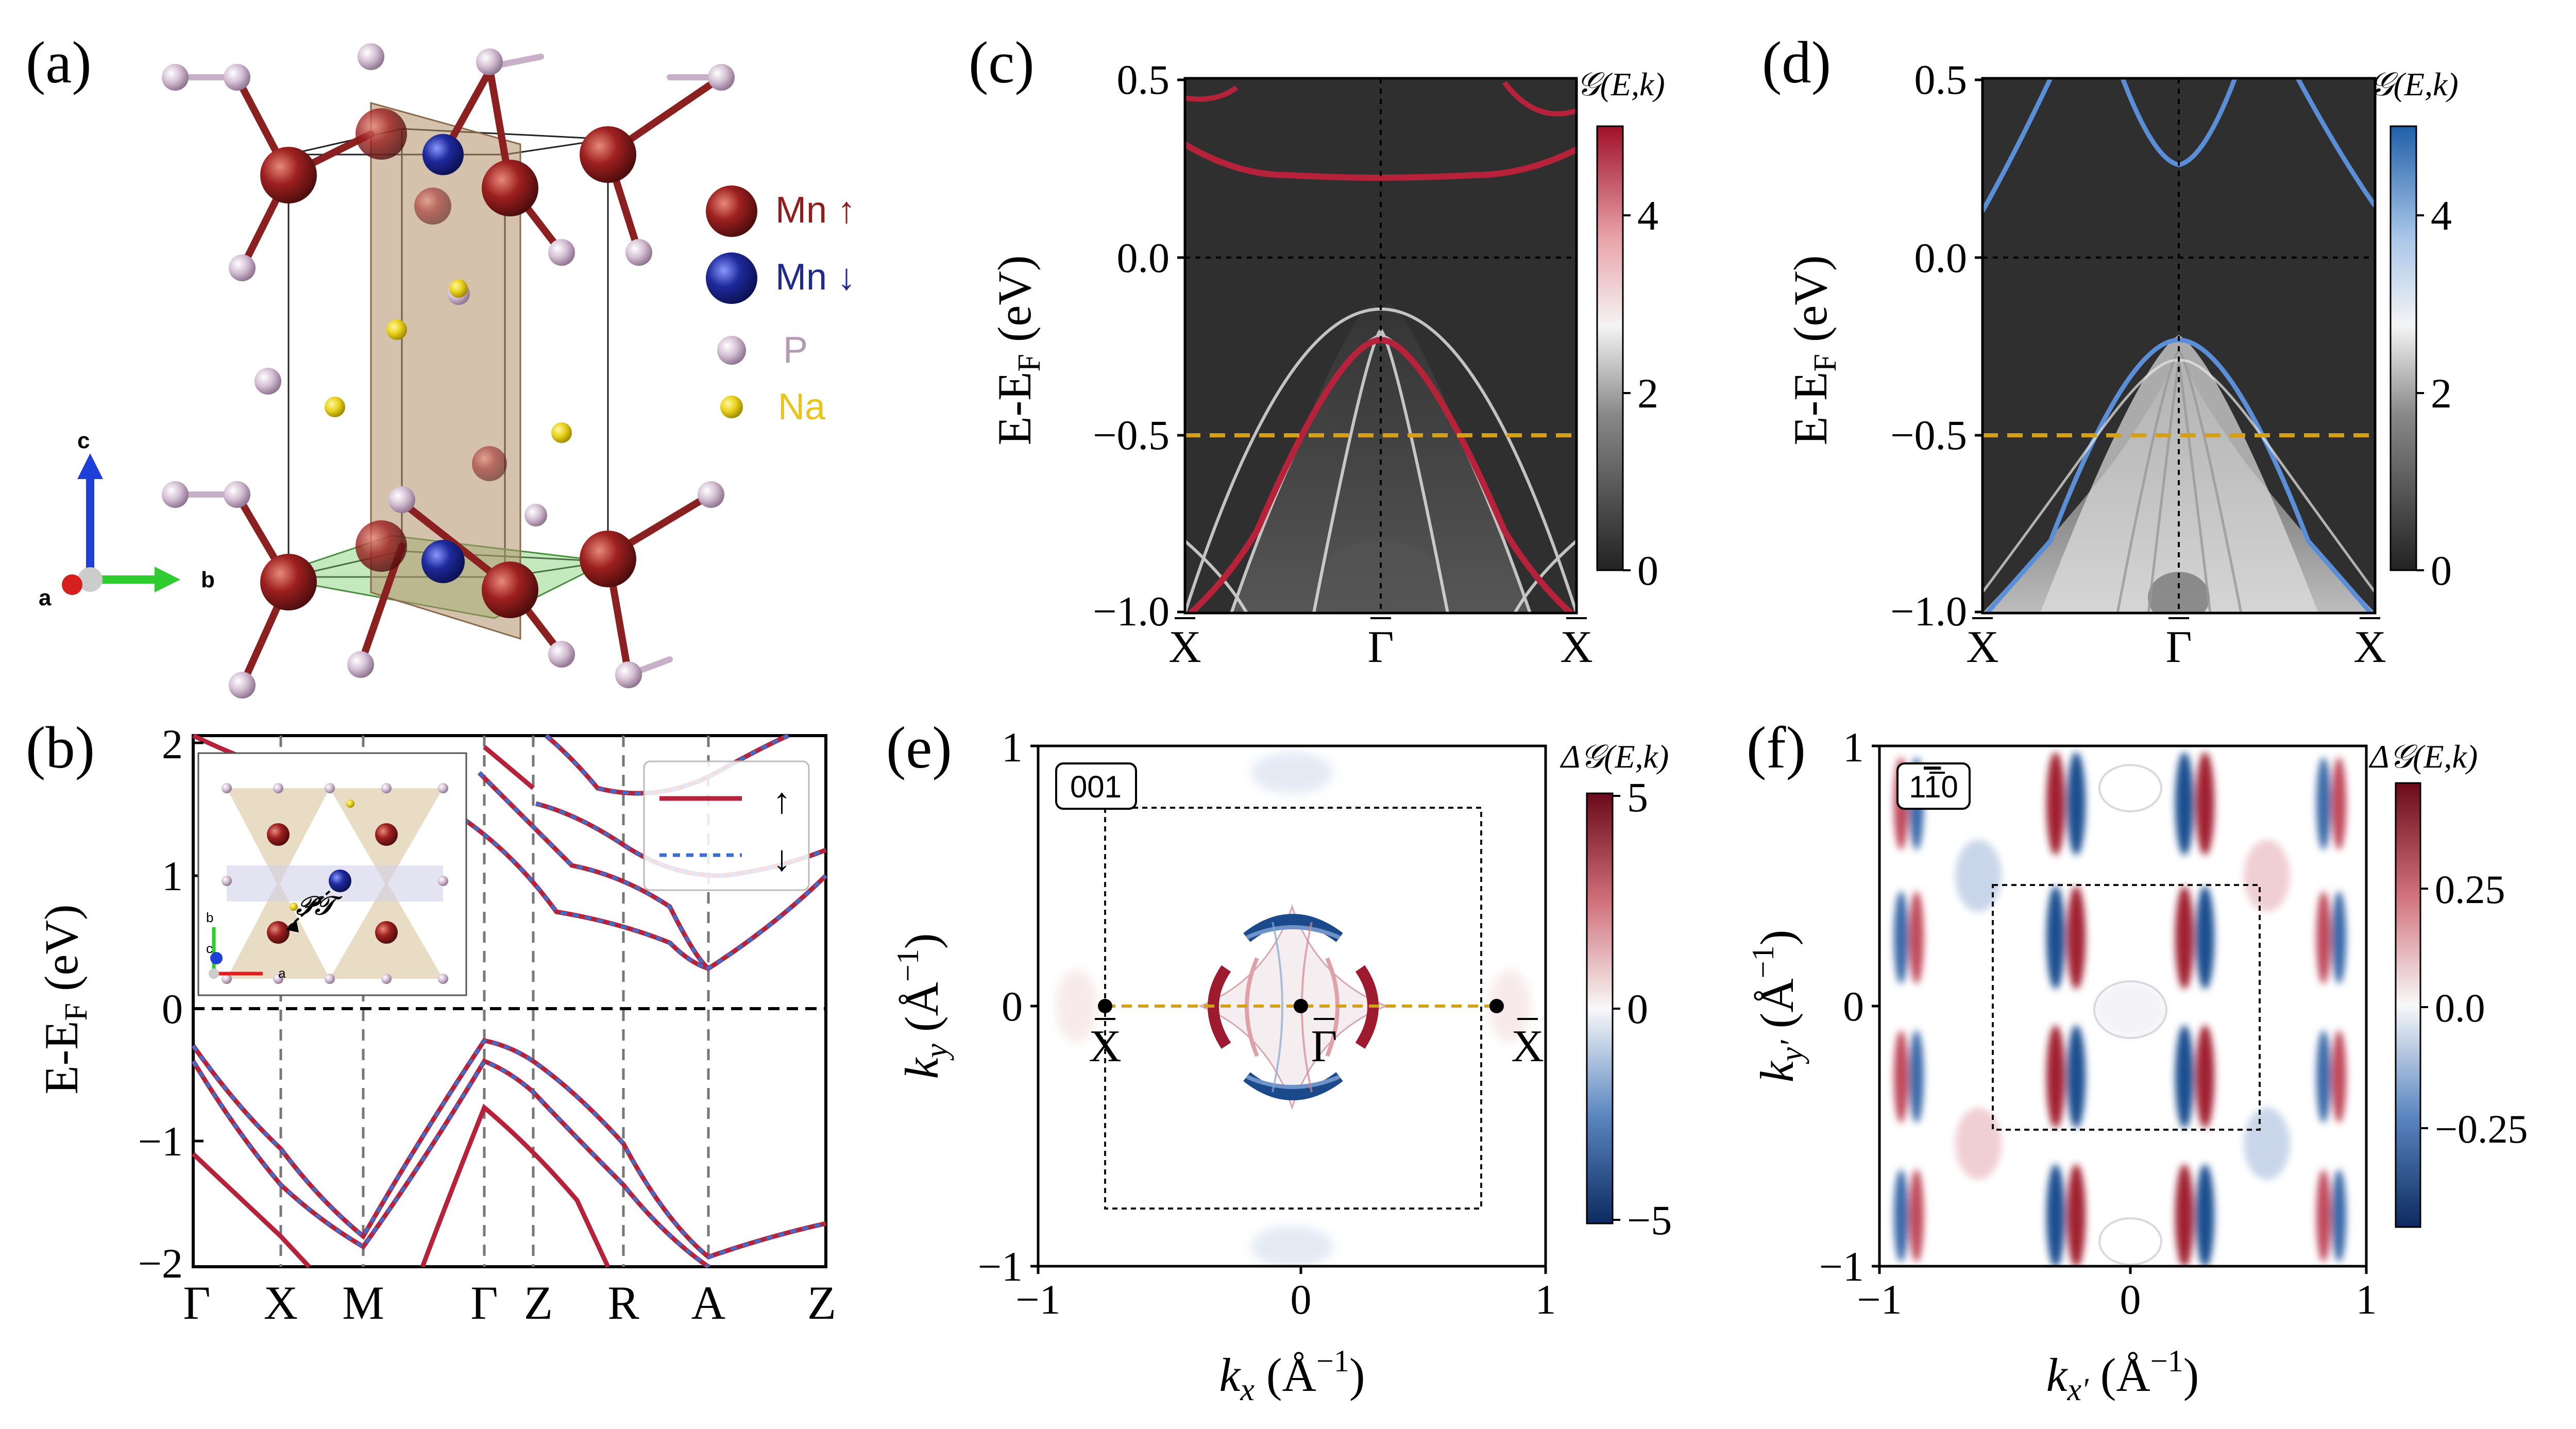 This screenshot has width=2576, height=1429. Describe the element at coordinates (1131, 435) in the screenshot. I see `c-ytick-m05: −0.5` at that location.